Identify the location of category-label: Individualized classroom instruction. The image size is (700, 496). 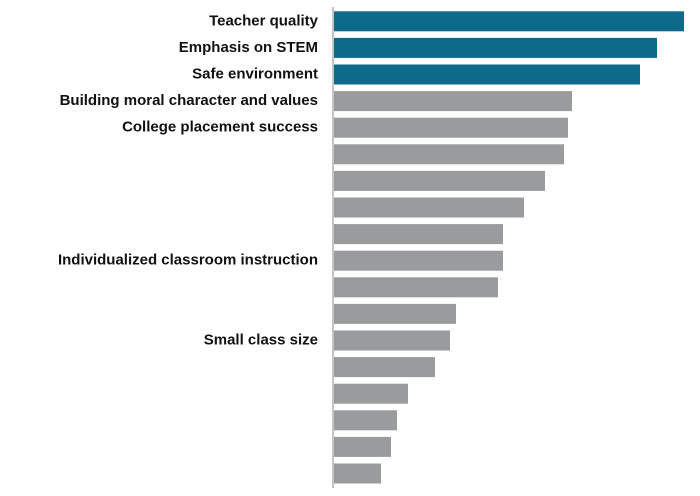
(188, 260).